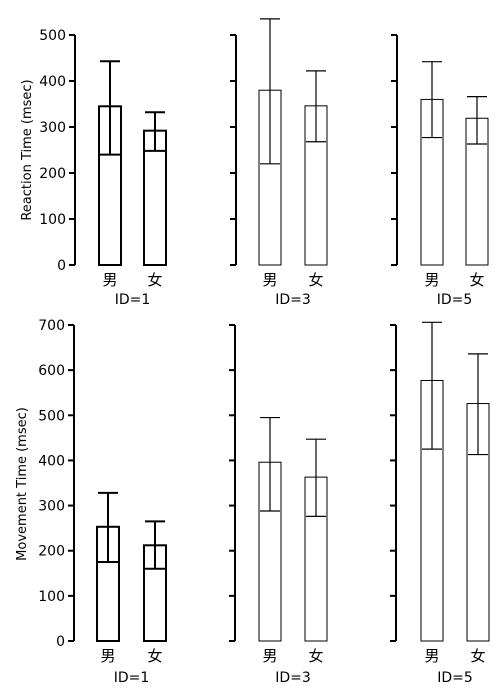  Describe the element at coordinates (51, 371) in the screenshot. I see `y-tick-label: 600` at that location.